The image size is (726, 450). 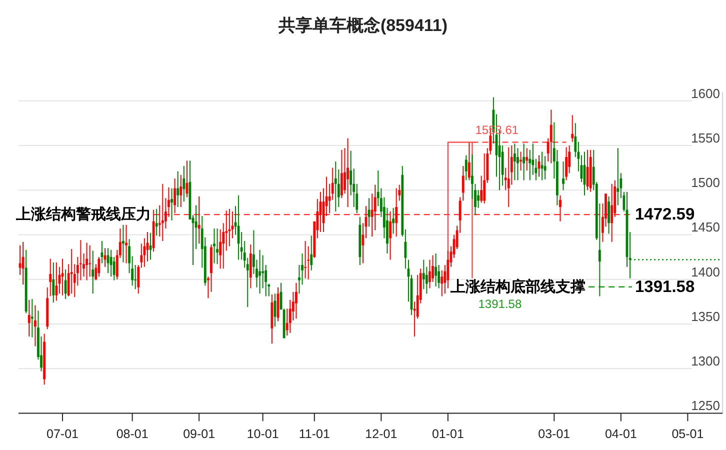 What do you see at coordinates (705, 316) in the screenshot?
I see `y-tick-label: 1350` at bounding box center [705, 316].